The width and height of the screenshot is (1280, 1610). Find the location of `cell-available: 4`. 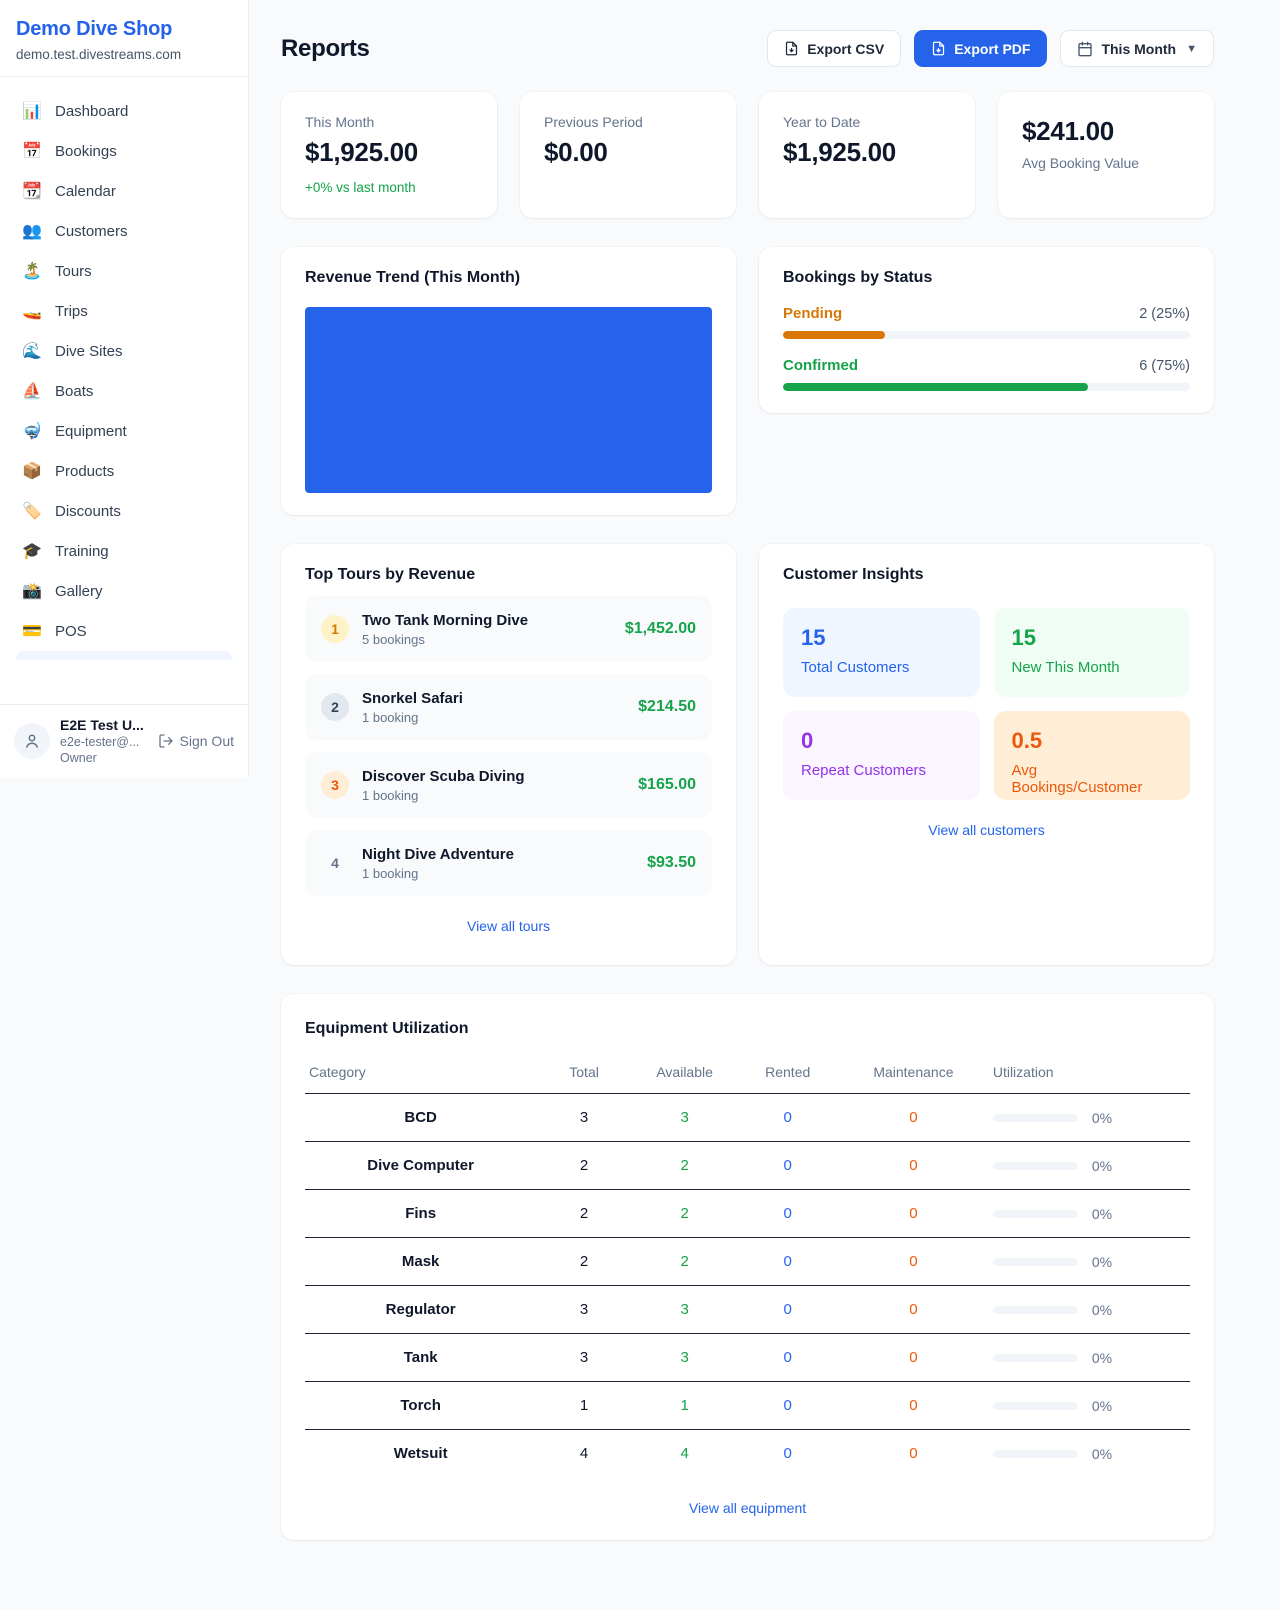

cell-available: 4 is located at coordinates (684, 1454).